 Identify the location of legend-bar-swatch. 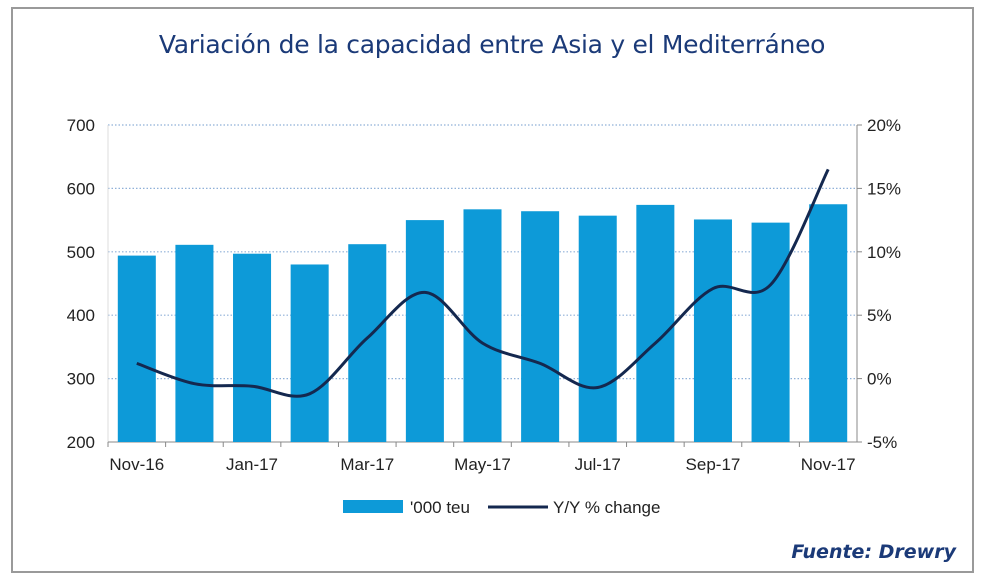
(373, 506).